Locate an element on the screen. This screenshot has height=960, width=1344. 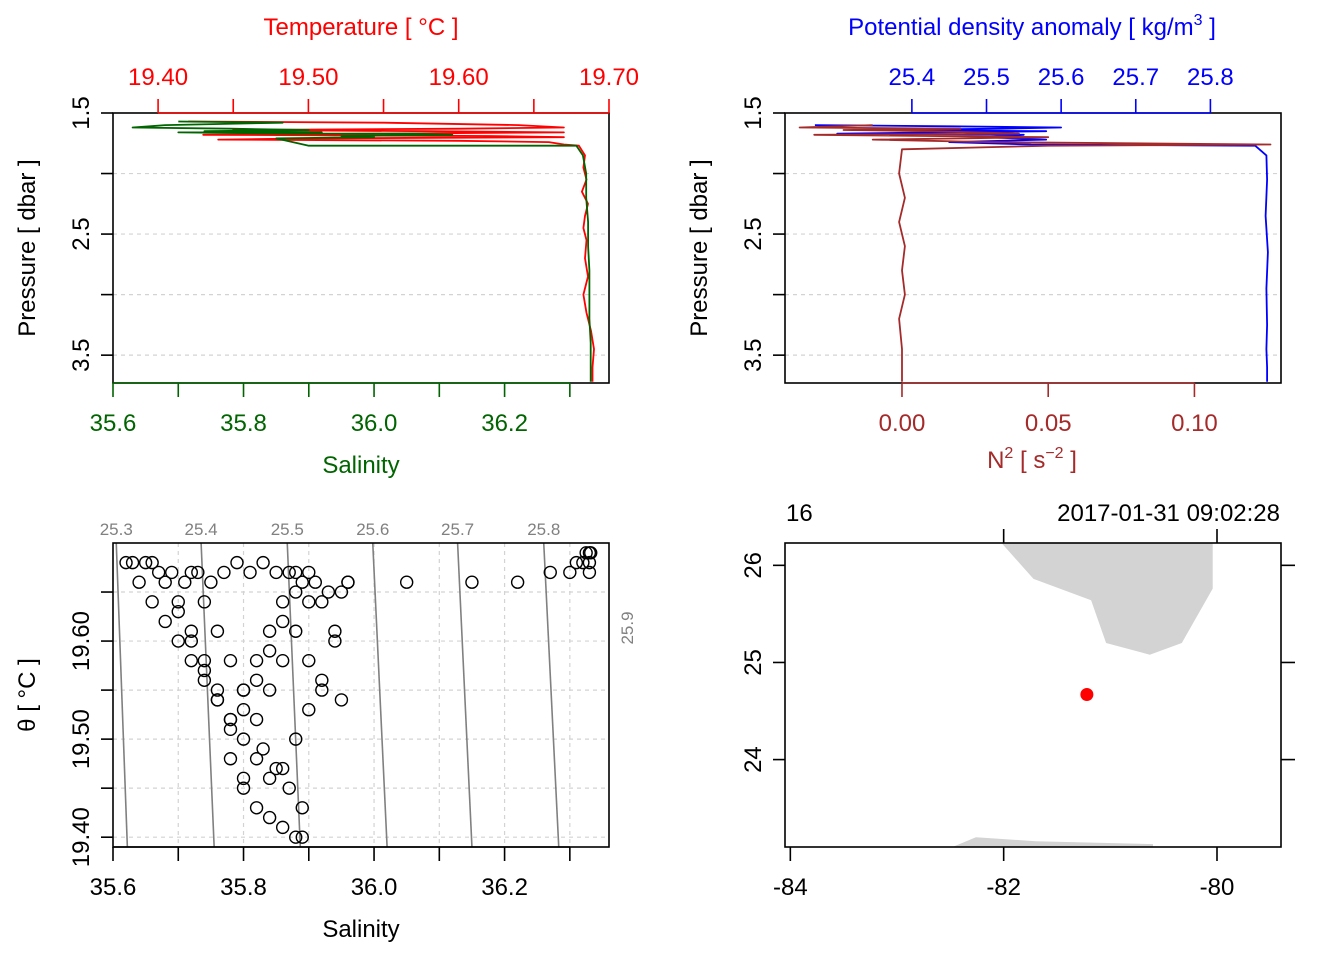
density-profile-top-axis: 25.4 25.5 25.6 25.7 25.8 is located at coordinates (1061, 89).